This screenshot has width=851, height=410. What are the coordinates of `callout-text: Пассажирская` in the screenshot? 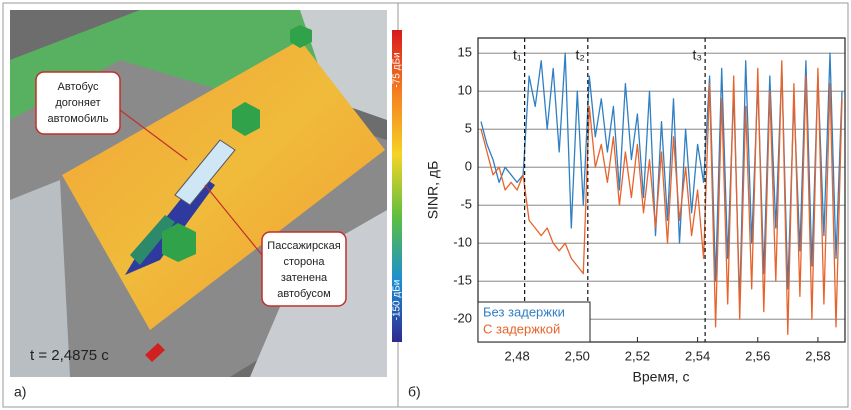 It's located at (303, 246).